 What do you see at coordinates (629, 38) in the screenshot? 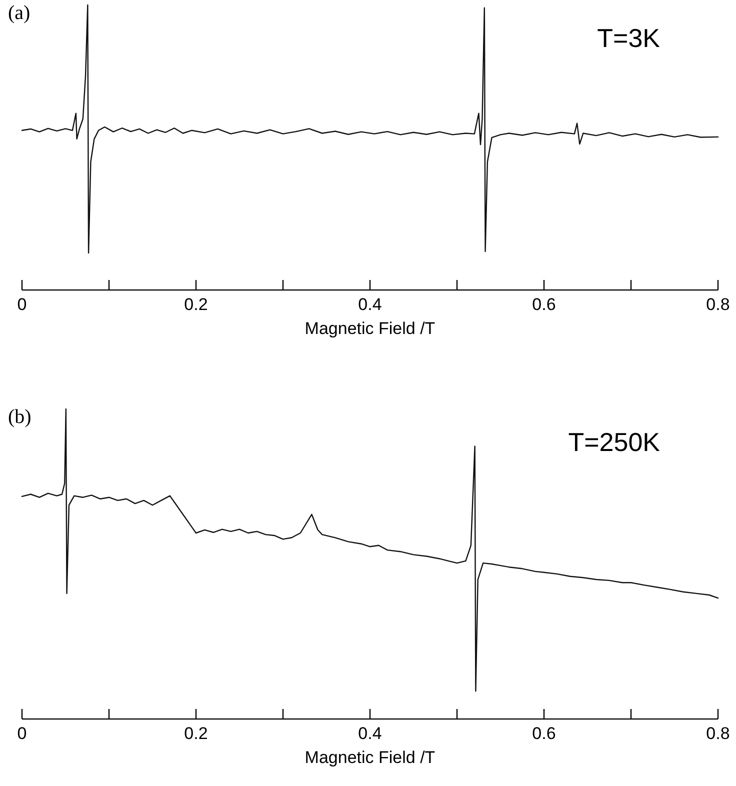
I see `annotation: T=3K` at bounding box center [629, 38].